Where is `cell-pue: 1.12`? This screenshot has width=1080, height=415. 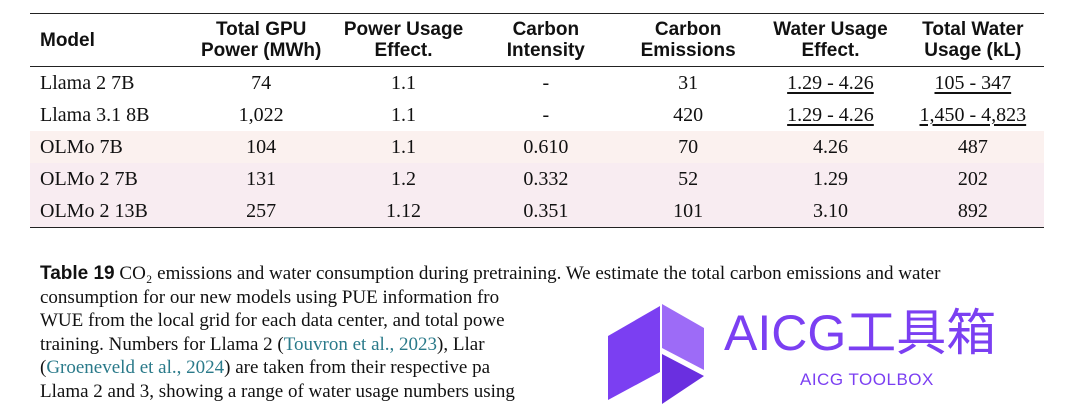
cell-pue: 1.12 is located at coordinates (403, 211).